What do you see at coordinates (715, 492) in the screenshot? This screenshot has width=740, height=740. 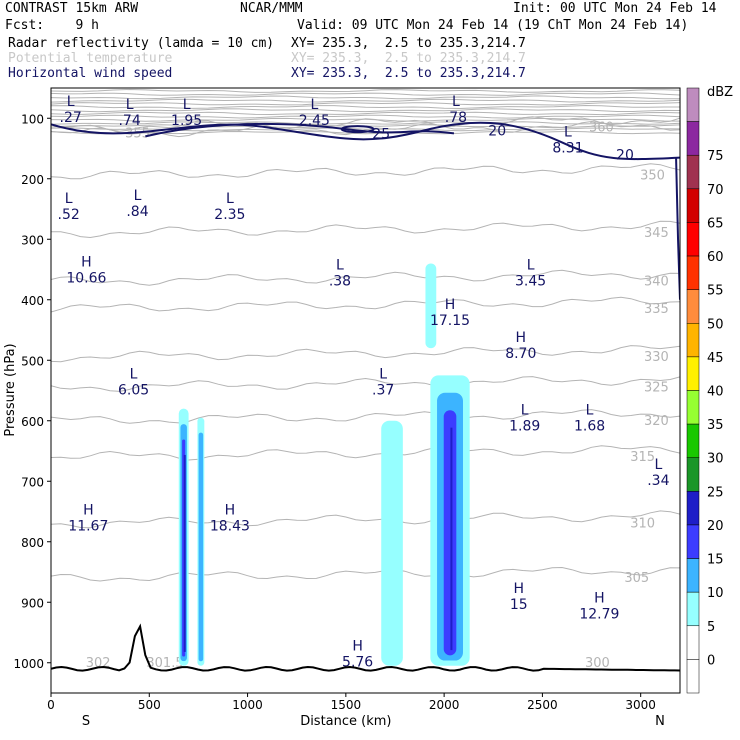 I see `colorbar-label: 25` at bounding box center [715, 492].